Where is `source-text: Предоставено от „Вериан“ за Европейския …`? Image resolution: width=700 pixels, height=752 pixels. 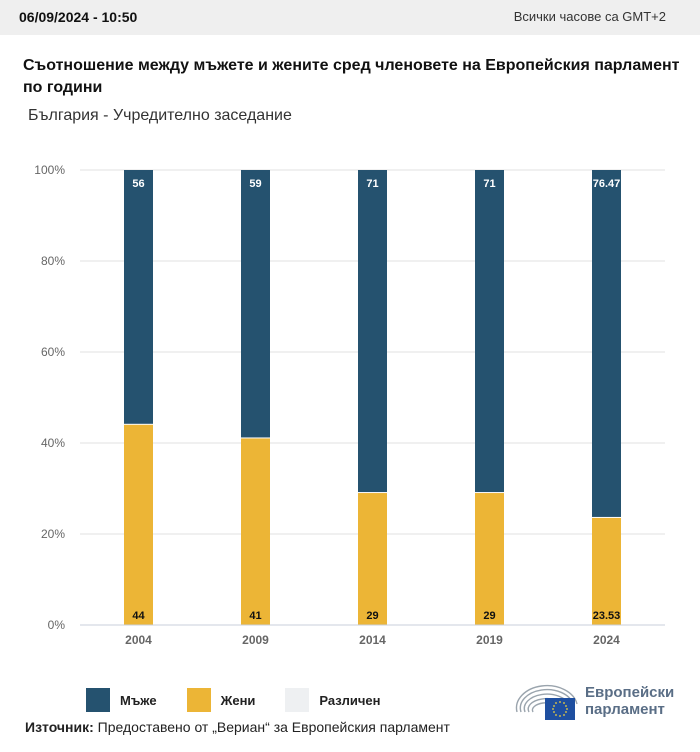 source-text: Предоставено от „Вериан“ за Европейския … is located at coordinates (271, 727).